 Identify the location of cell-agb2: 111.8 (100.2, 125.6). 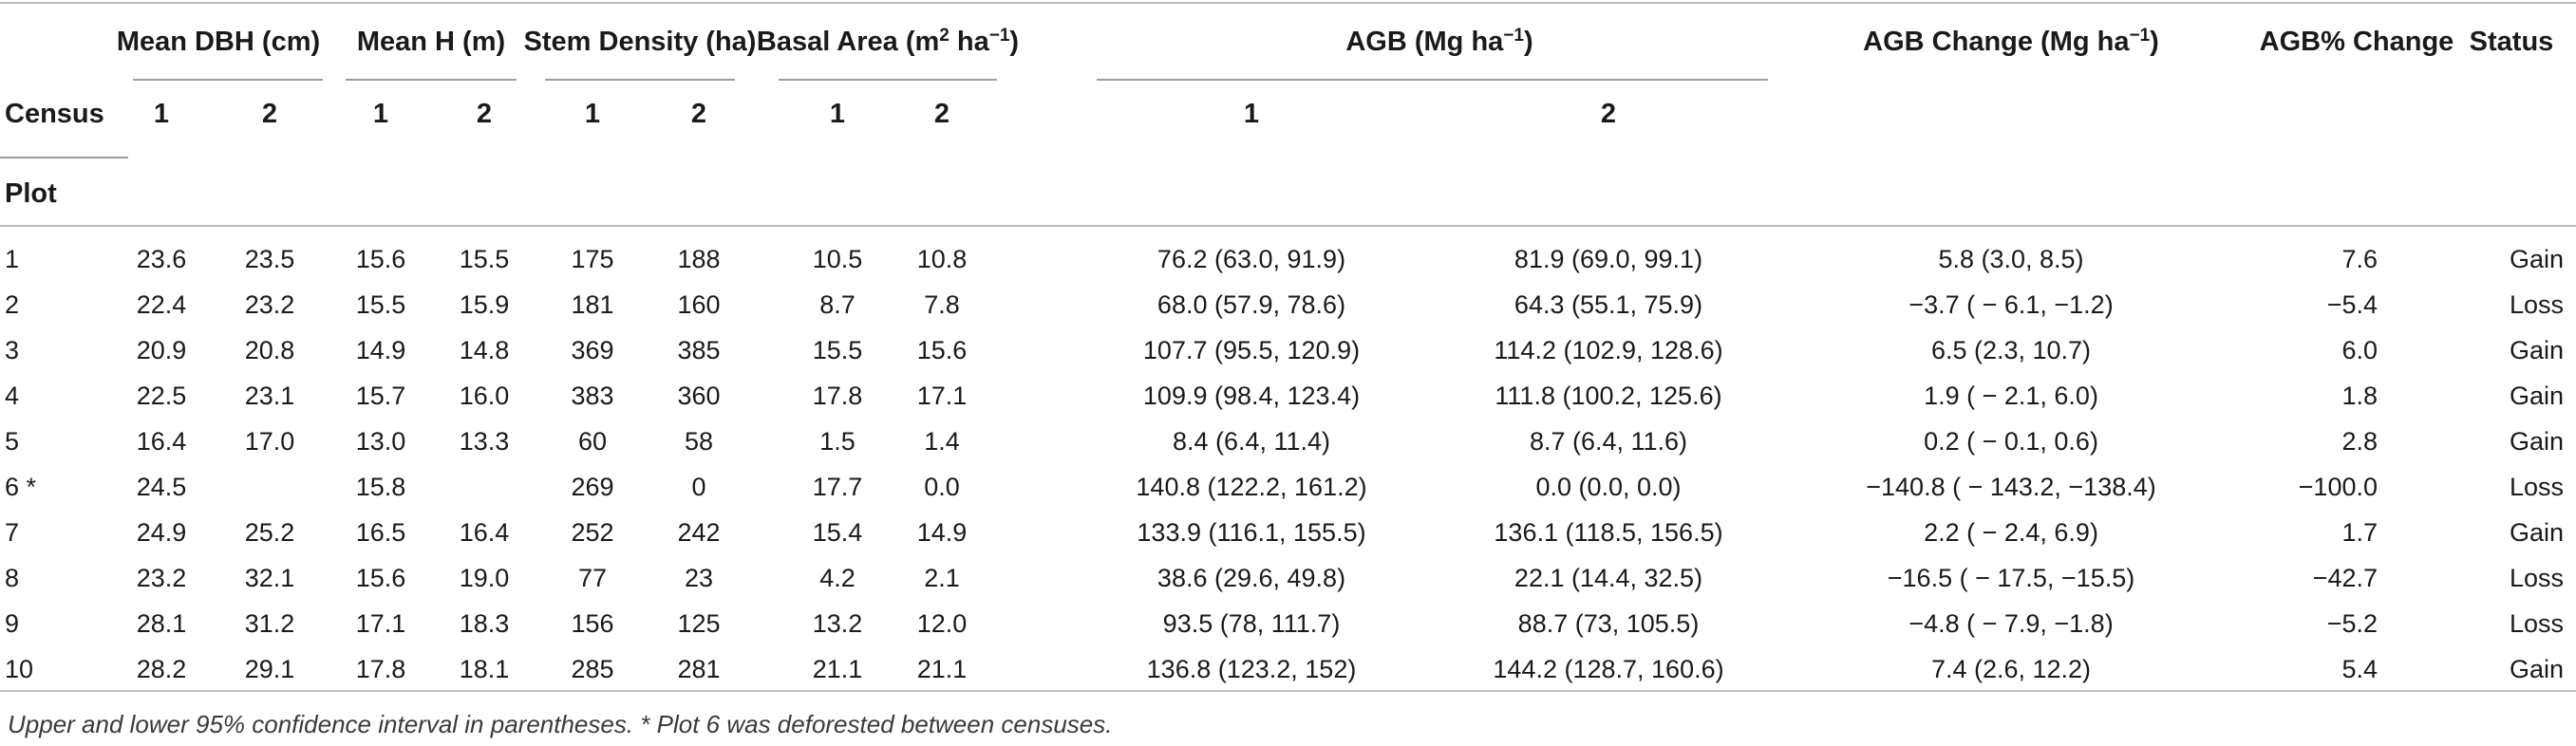
(1608, 396).